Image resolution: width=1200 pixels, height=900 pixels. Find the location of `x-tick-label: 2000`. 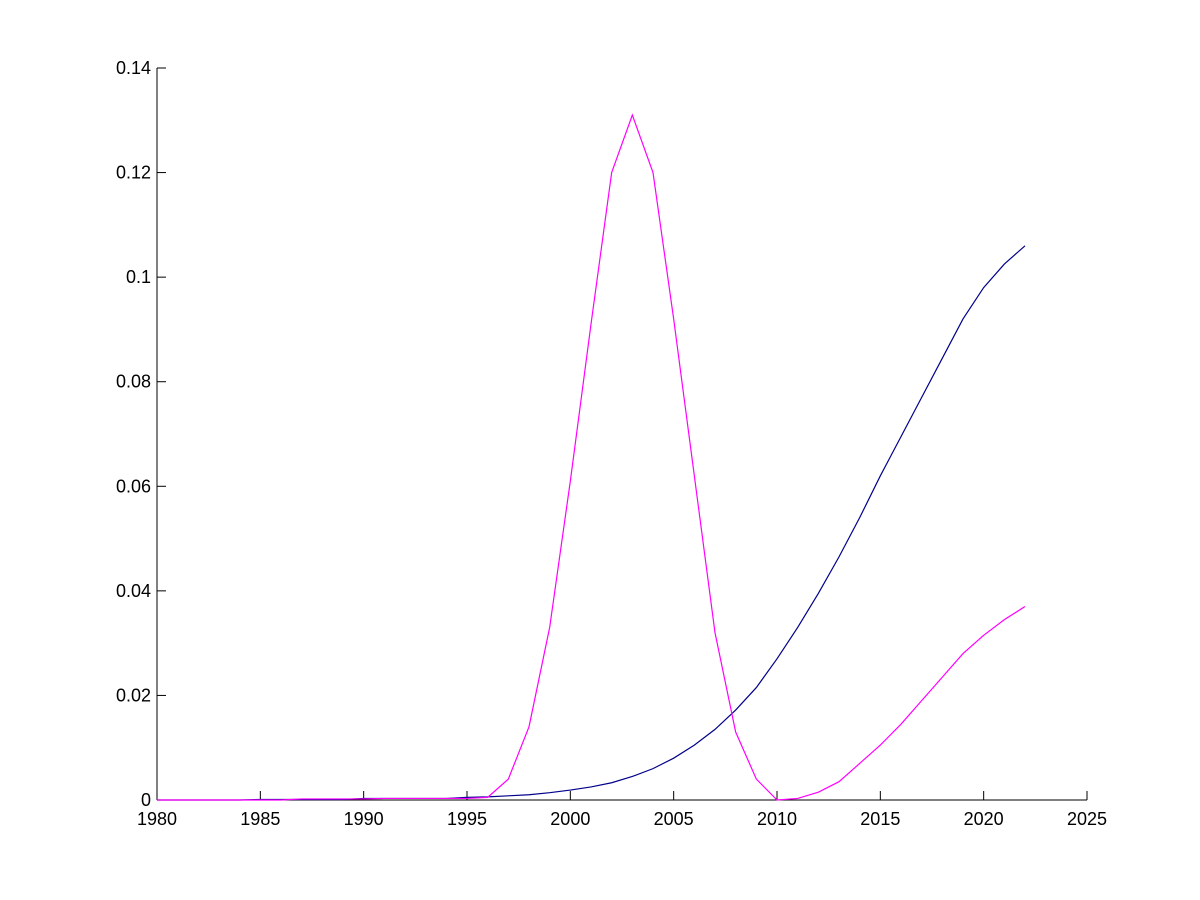

x-tick-label: 2000 is located at coordinates (570, 819).